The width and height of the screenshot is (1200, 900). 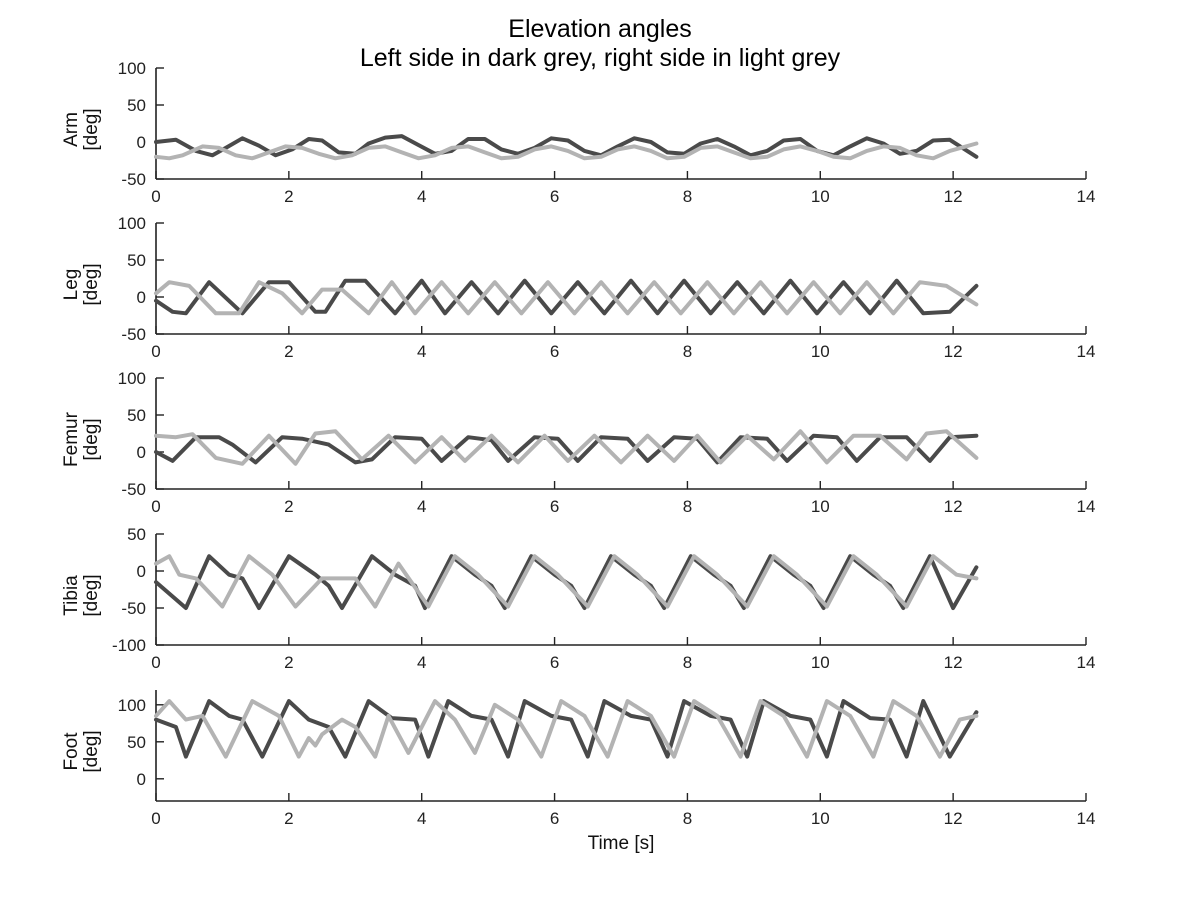 I want to click on y-axis-label: Tibia[deg], so click(x=81, y=595).